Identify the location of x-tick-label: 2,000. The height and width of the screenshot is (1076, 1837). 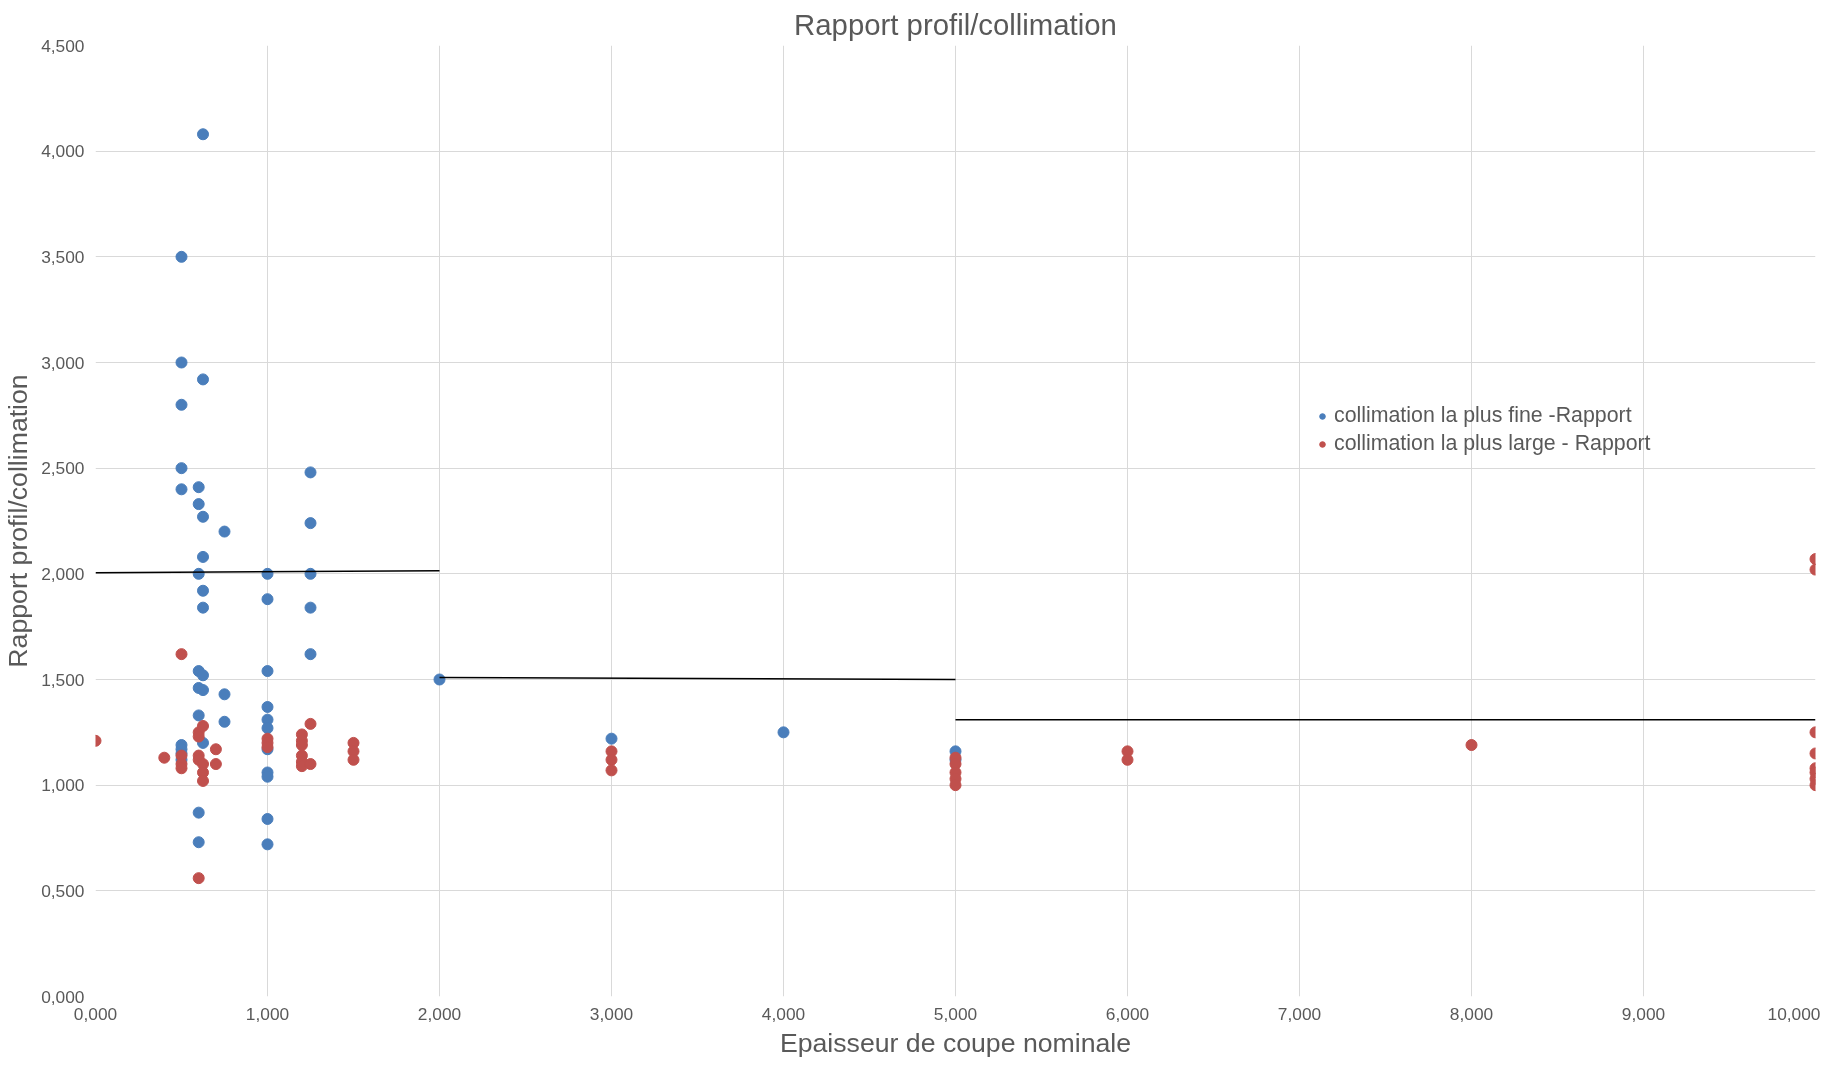
(439, 1013).